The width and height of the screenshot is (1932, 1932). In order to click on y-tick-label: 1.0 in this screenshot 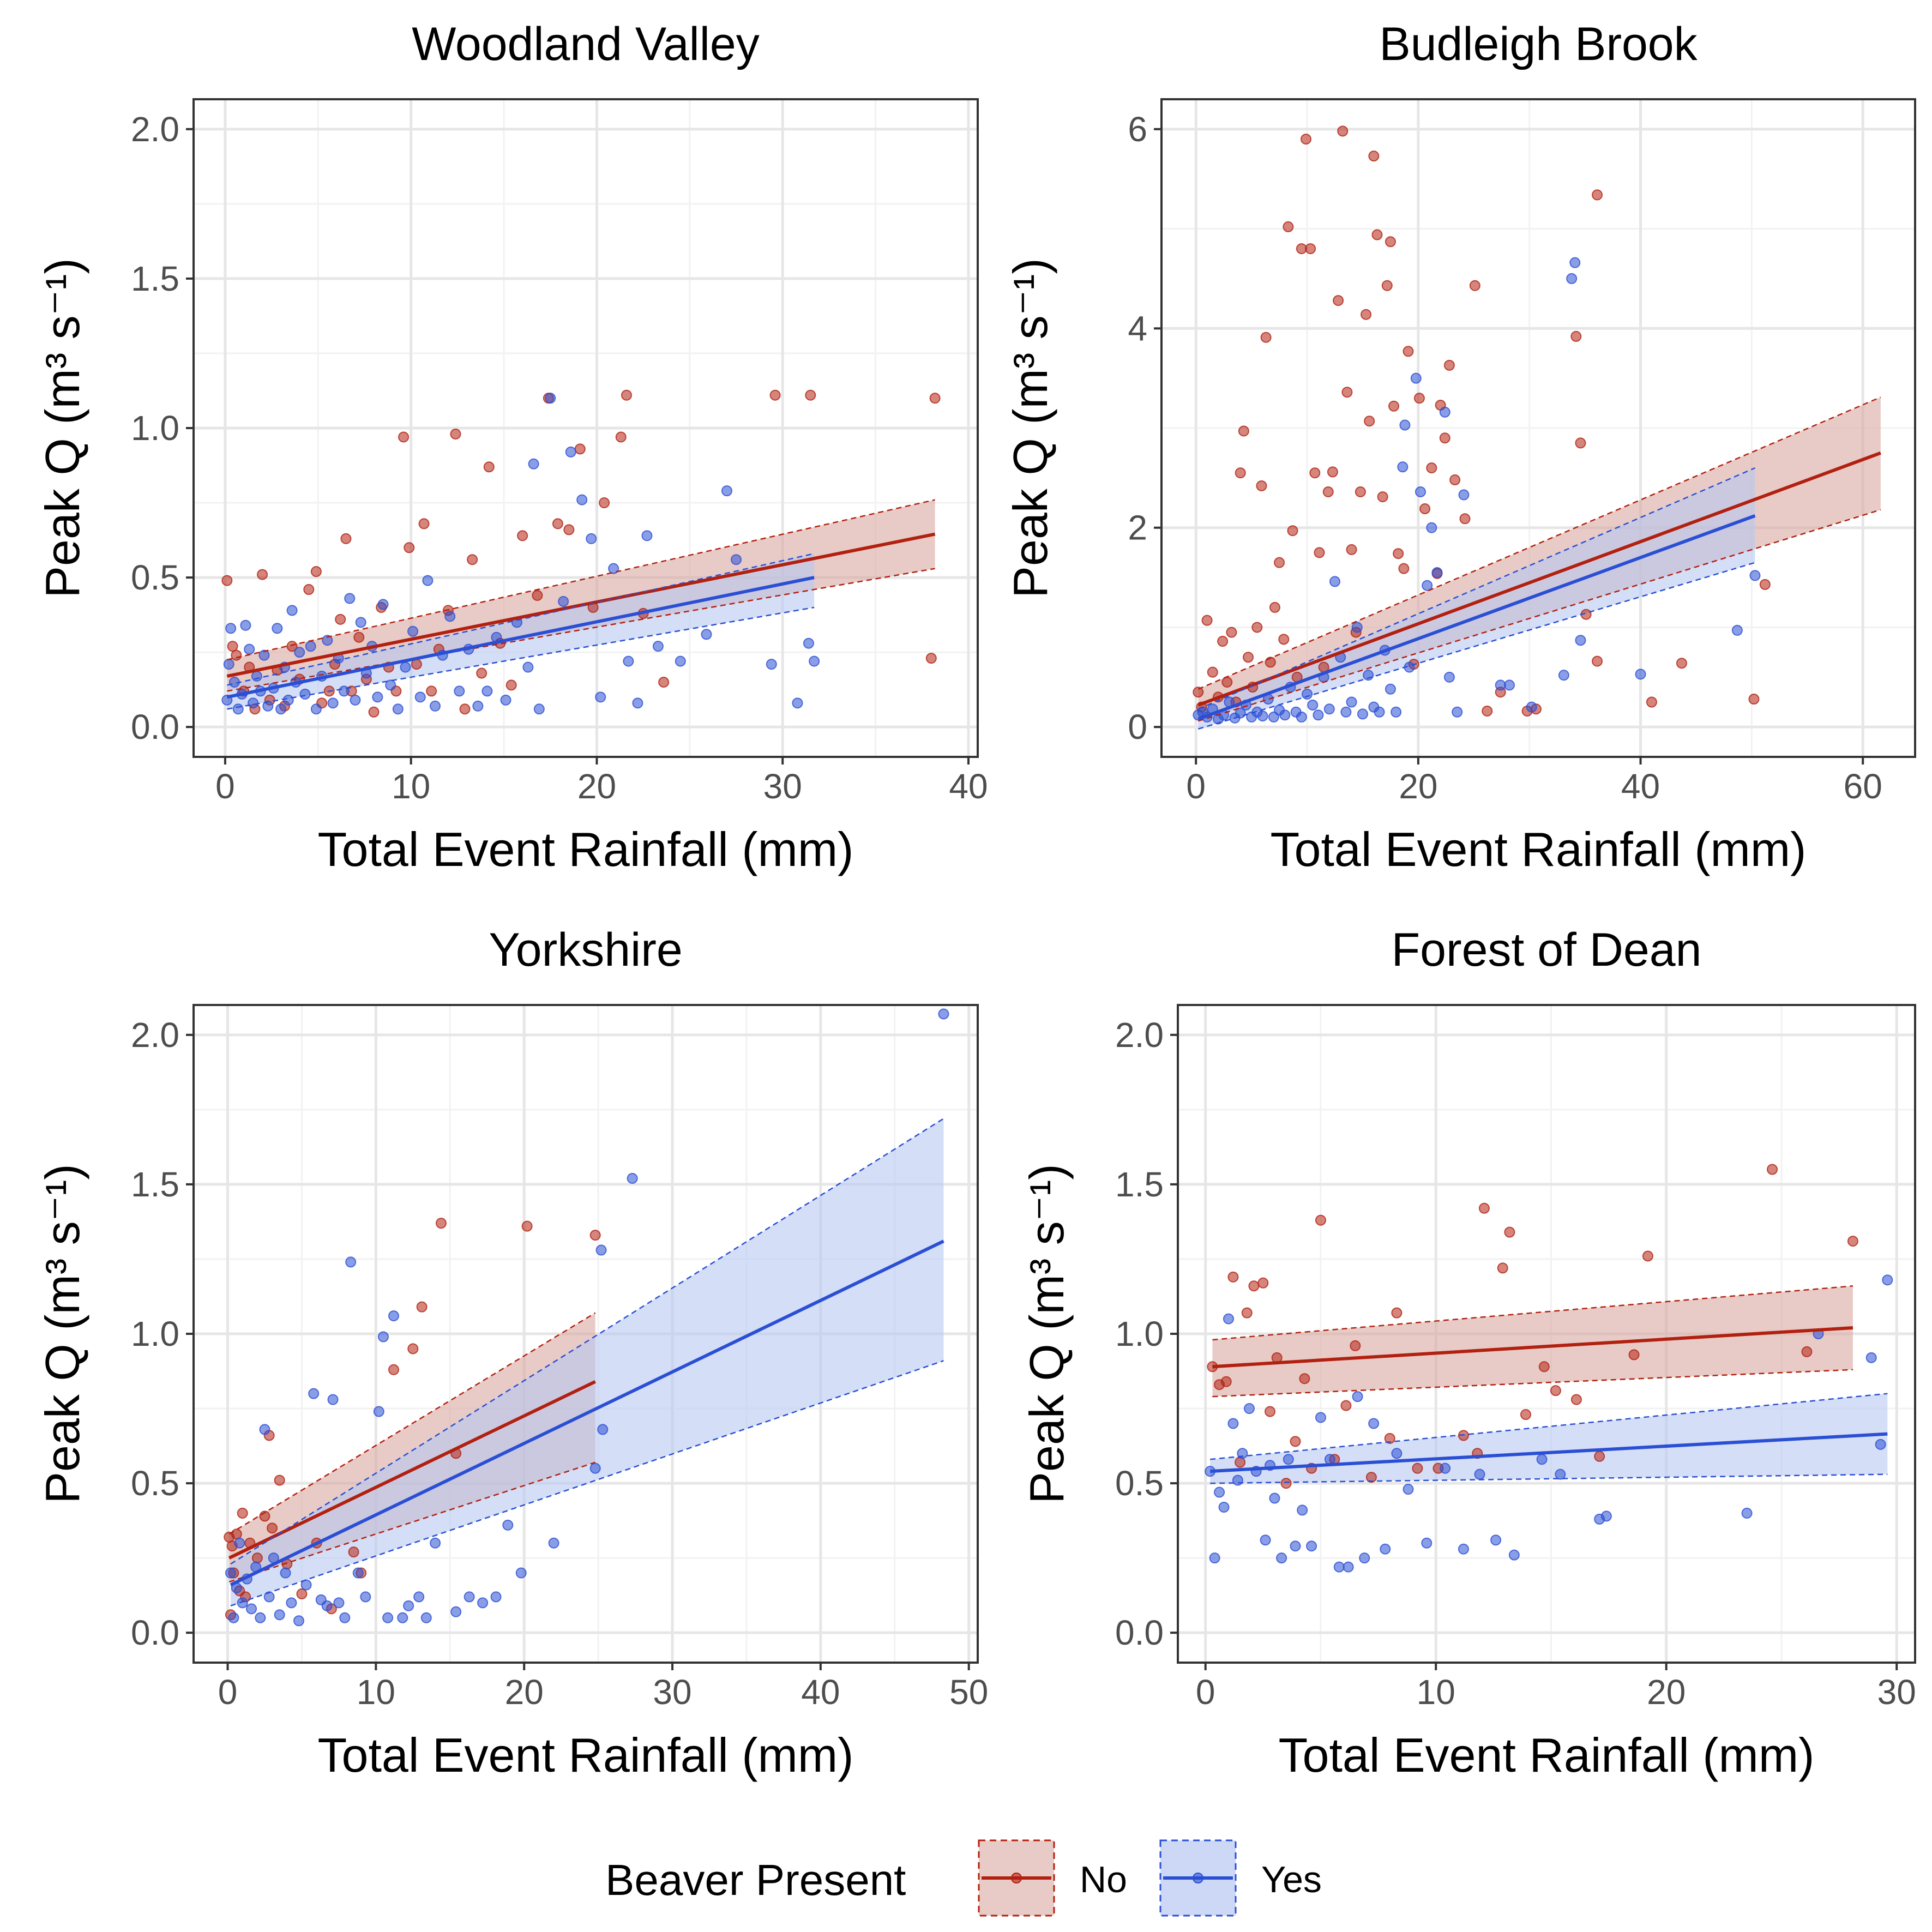, I will do `click(1139, 1333)`.